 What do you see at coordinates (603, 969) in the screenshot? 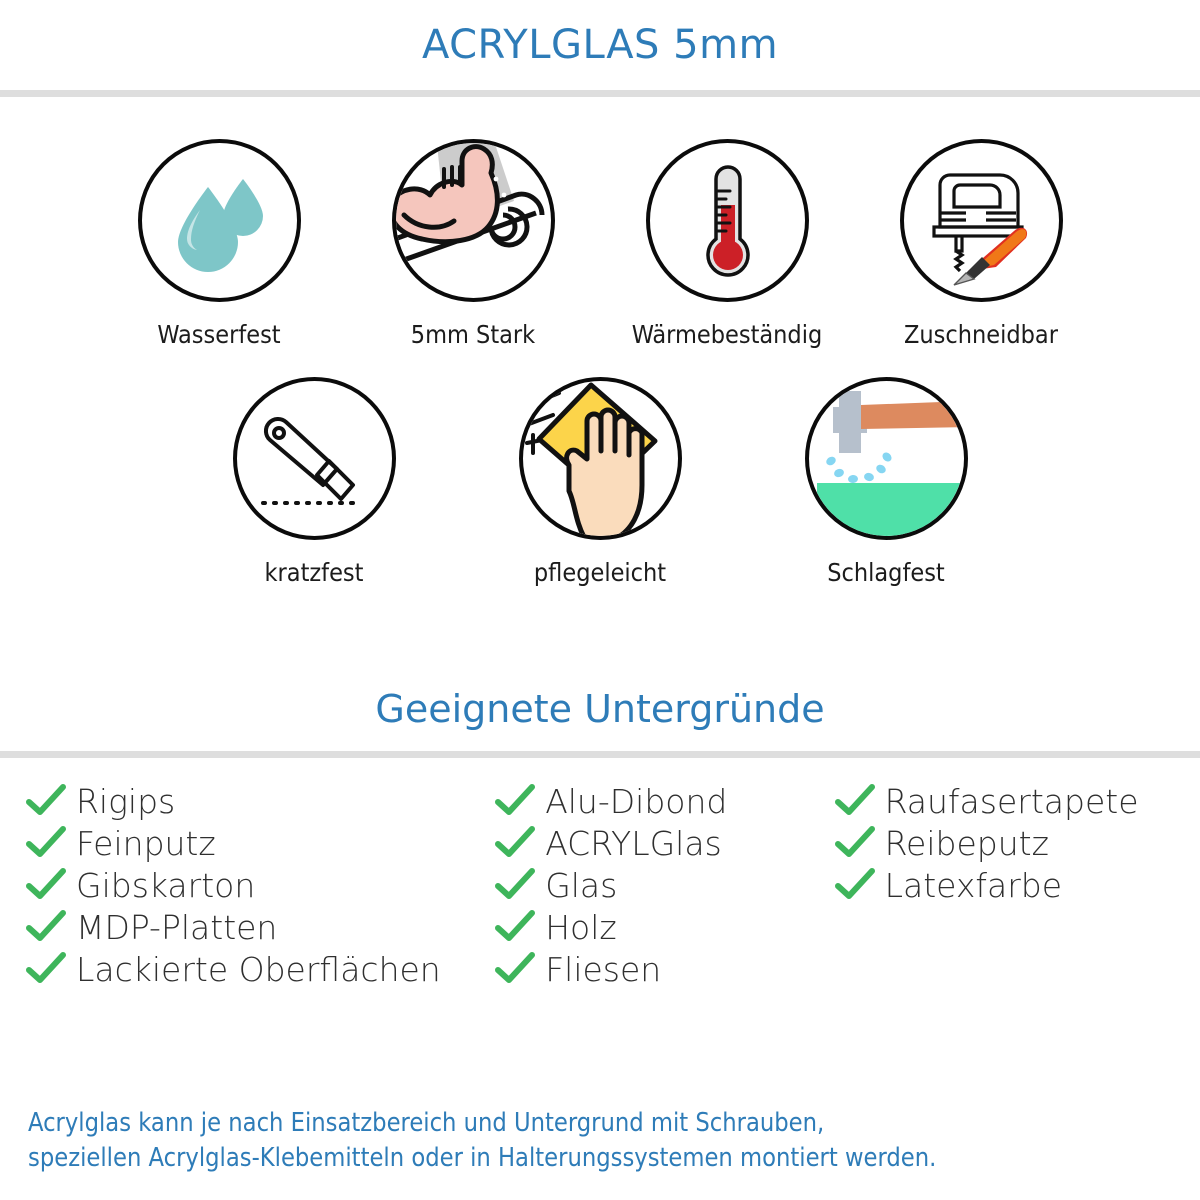
I see `list-item-label: Fliesen` at bounding box center [603, 969].